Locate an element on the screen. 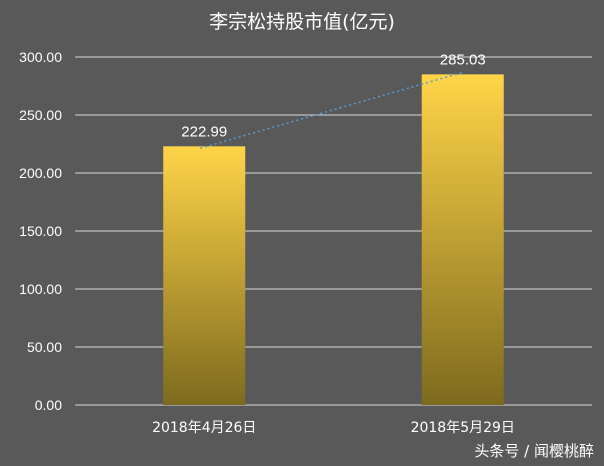 The width and height of the screenshot is (604, 466). data-labels: 222.99 285.03 is located at coordinates (333, 95).